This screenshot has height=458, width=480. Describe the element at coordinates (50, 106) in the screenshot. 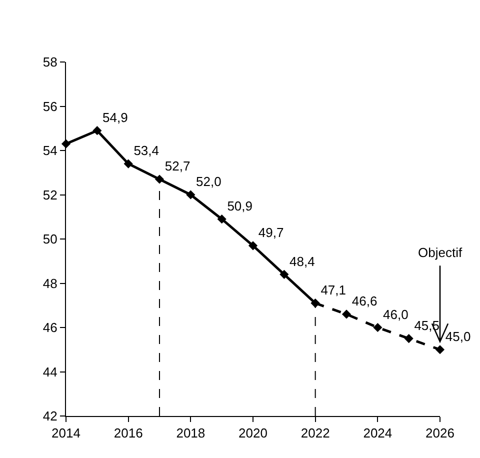

I see `y-tick-label: 56` at that location.